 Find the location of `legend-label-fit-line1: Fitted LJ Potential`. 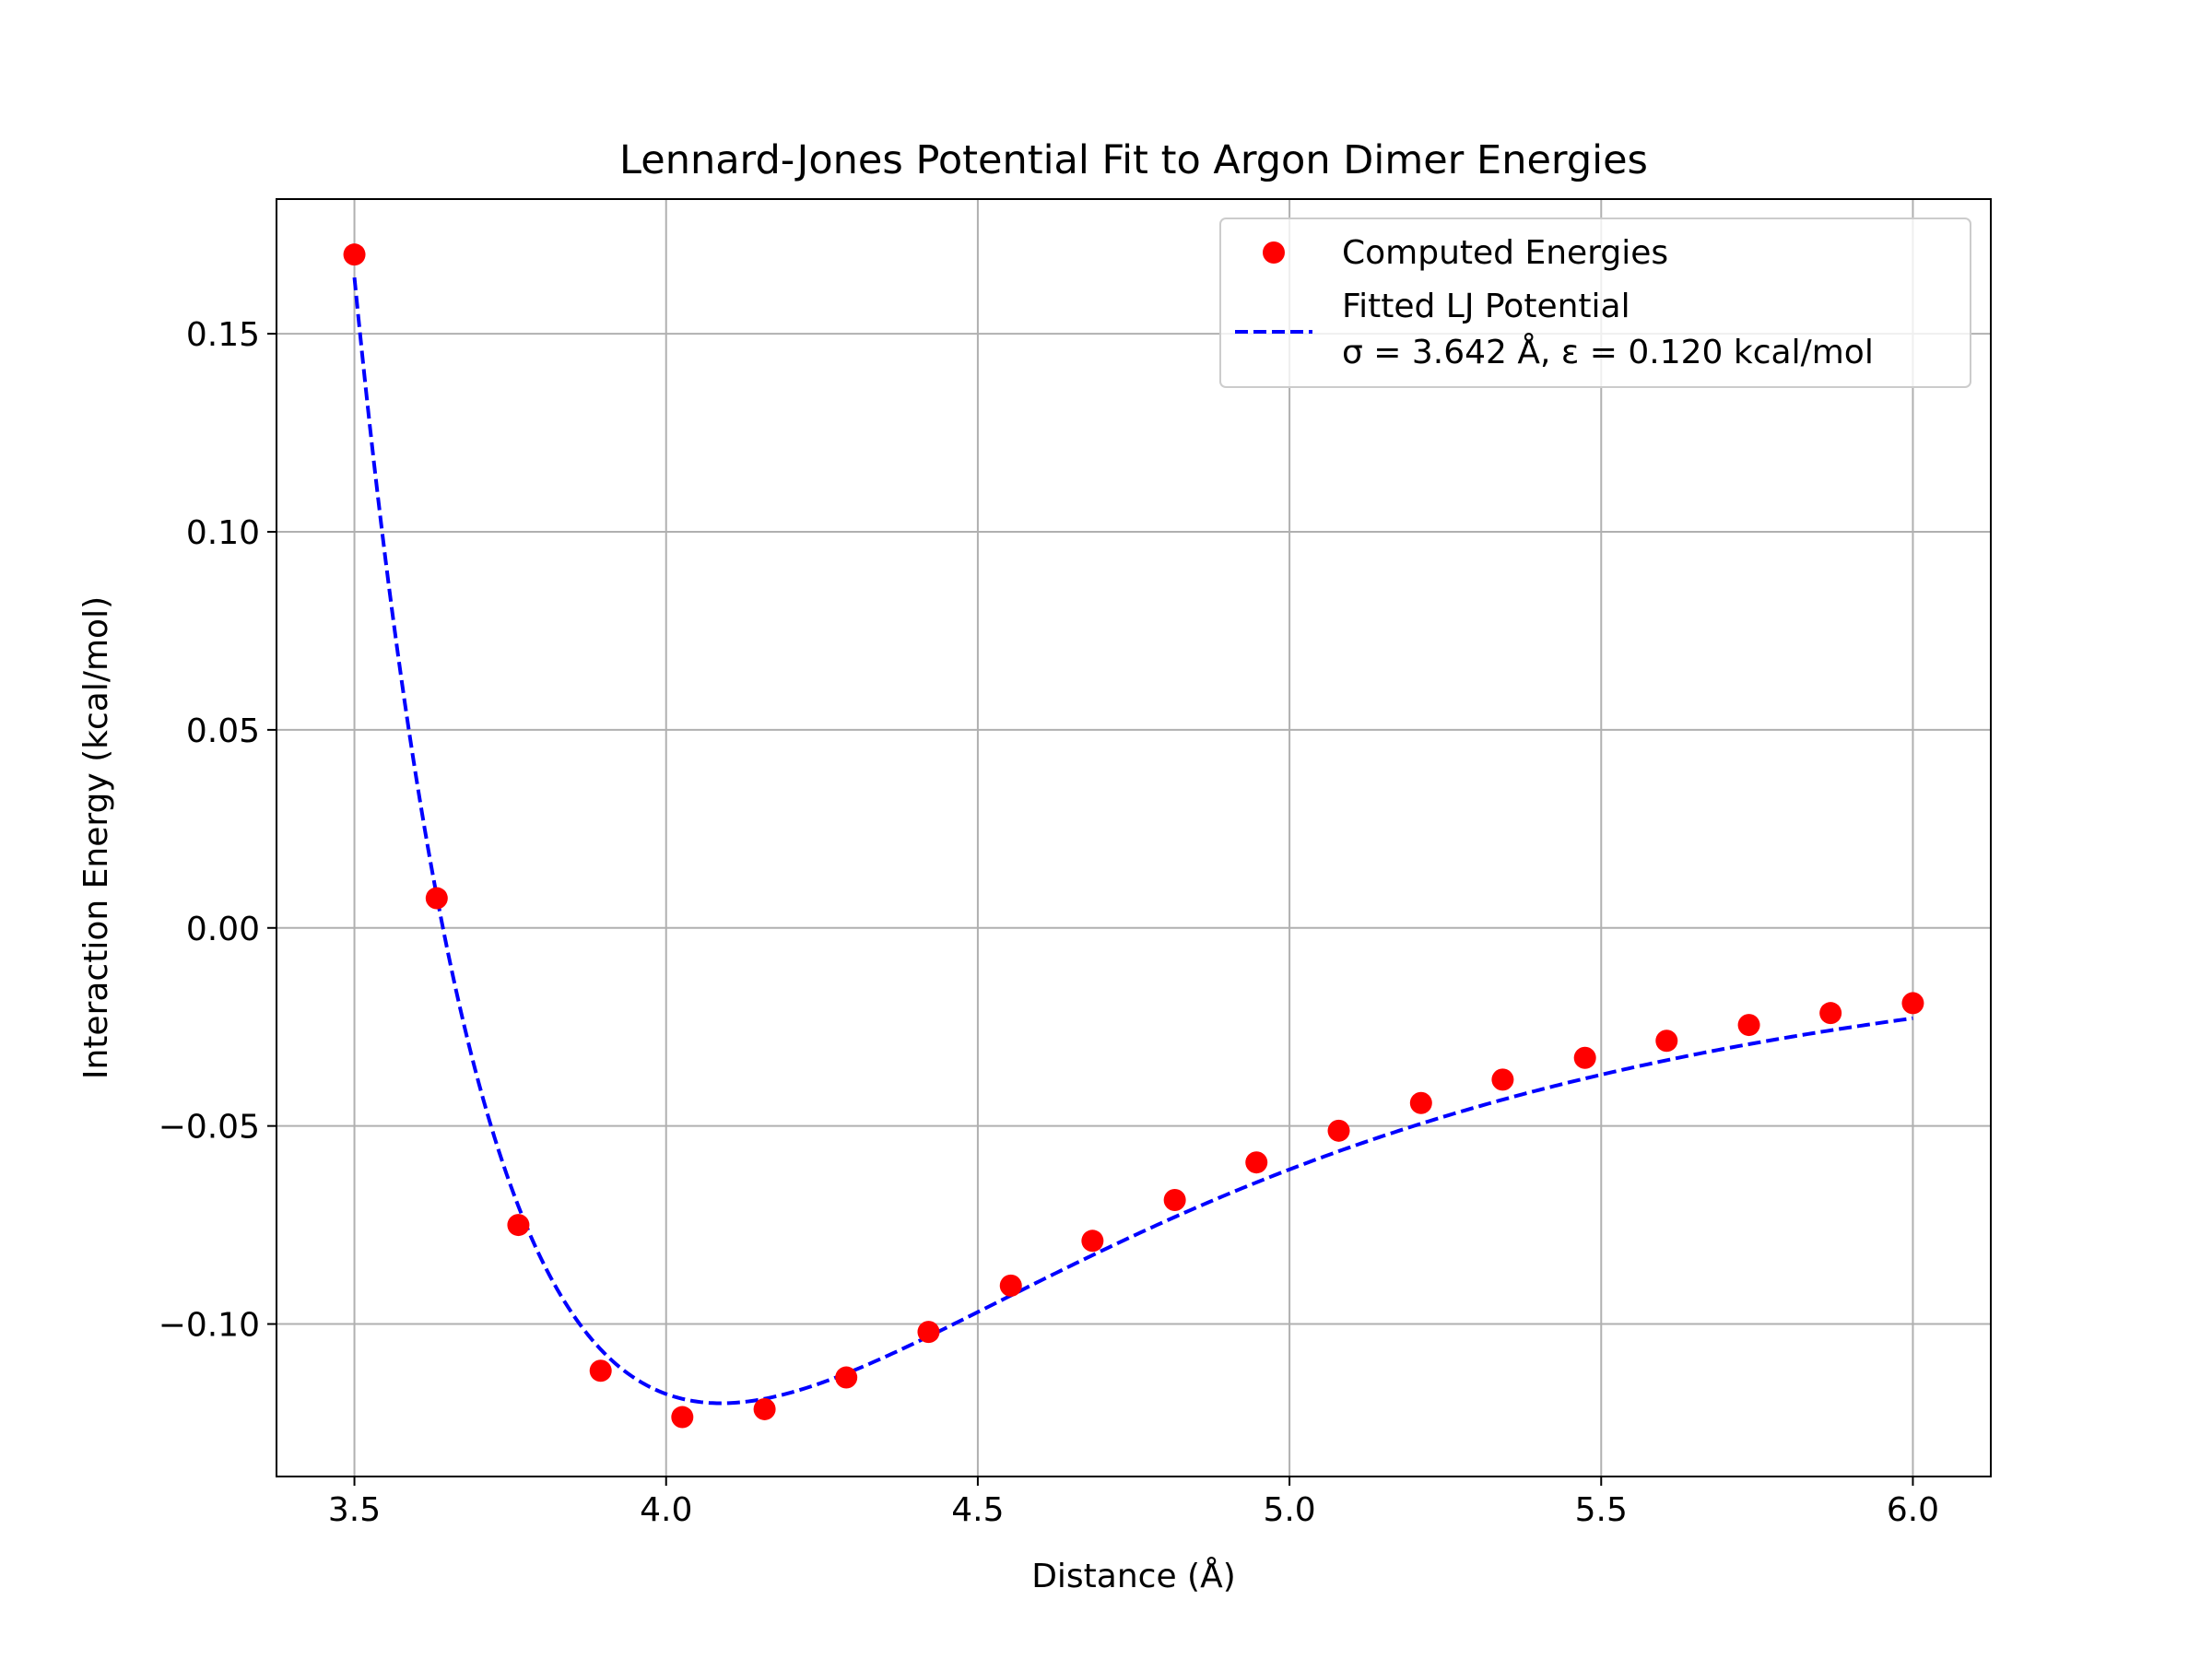

legend-label-fit-line1: Fitted LJ Potential is located at coordinates (1486, 306).